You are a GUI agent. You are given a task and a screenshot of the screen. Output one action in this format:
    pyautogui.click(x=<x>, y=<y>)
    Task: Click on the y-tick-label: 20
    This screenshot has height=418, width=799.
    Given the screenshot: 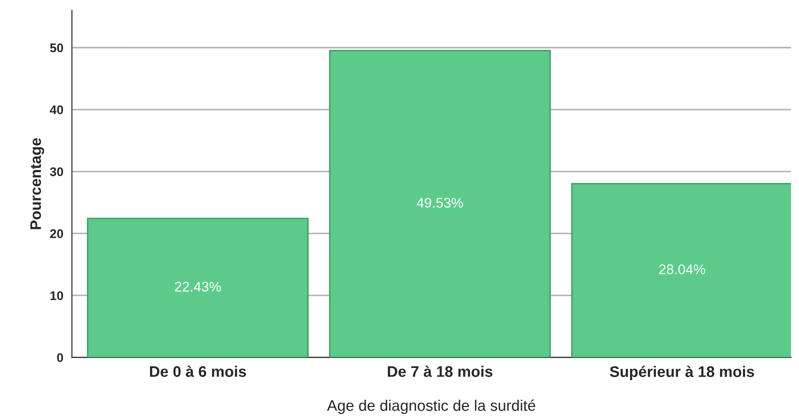 What is the action you would take?
    pyautogui.click(x=57, y=233)
    